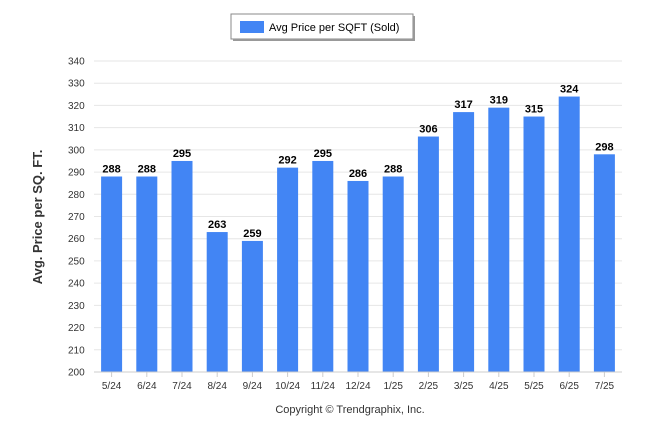 This screenshot has height=434, width=646. Describe the element at coordinates (76, 195) in the screenshot. I see `y-tick-label: 280` at that location.